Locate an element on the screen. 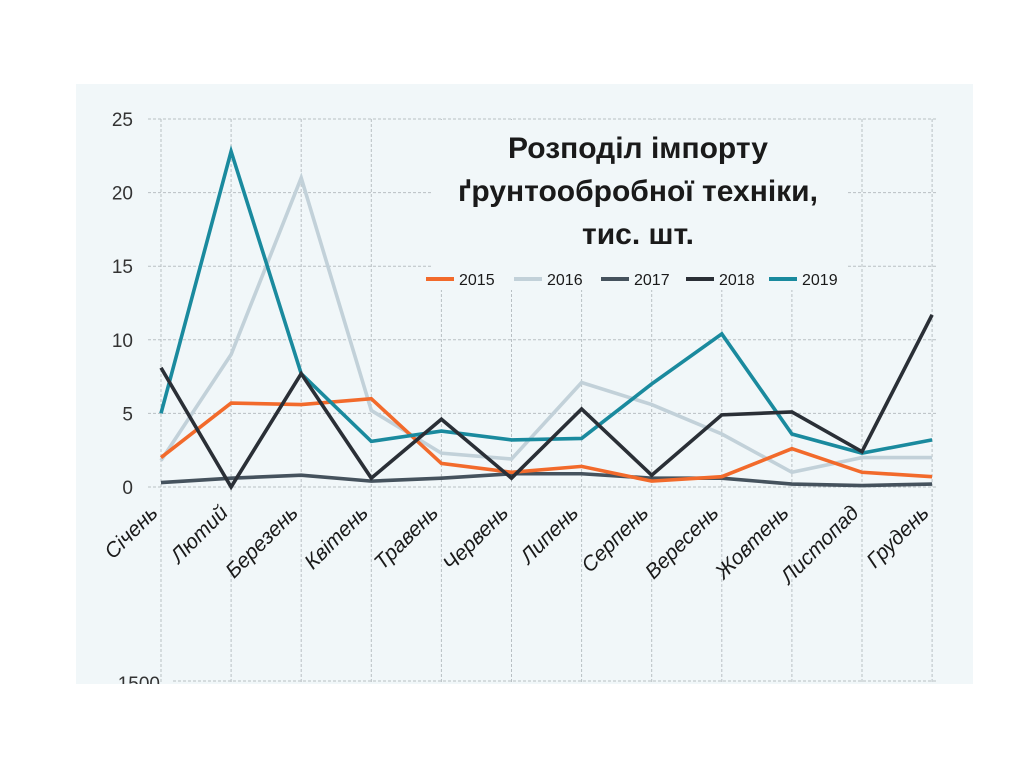 This screenshot has width=1024, height=767. title-line: ґрунтообробної техніки, is located at coordinates (638, 191).